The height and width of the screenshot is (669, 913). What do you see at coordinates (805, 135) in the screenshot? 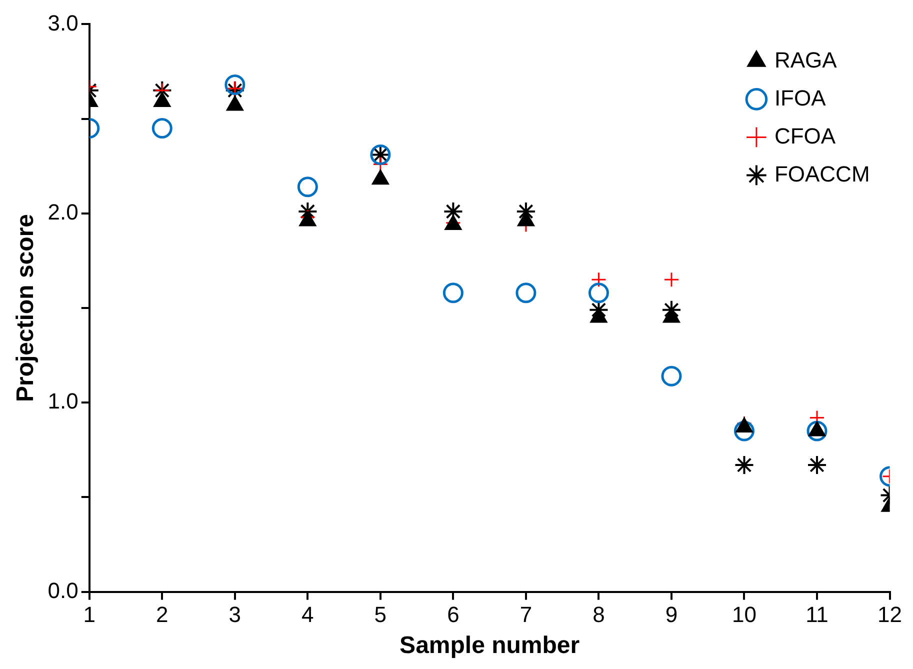
I see `legend-label: CFOA` at bounding box center [805, 135].